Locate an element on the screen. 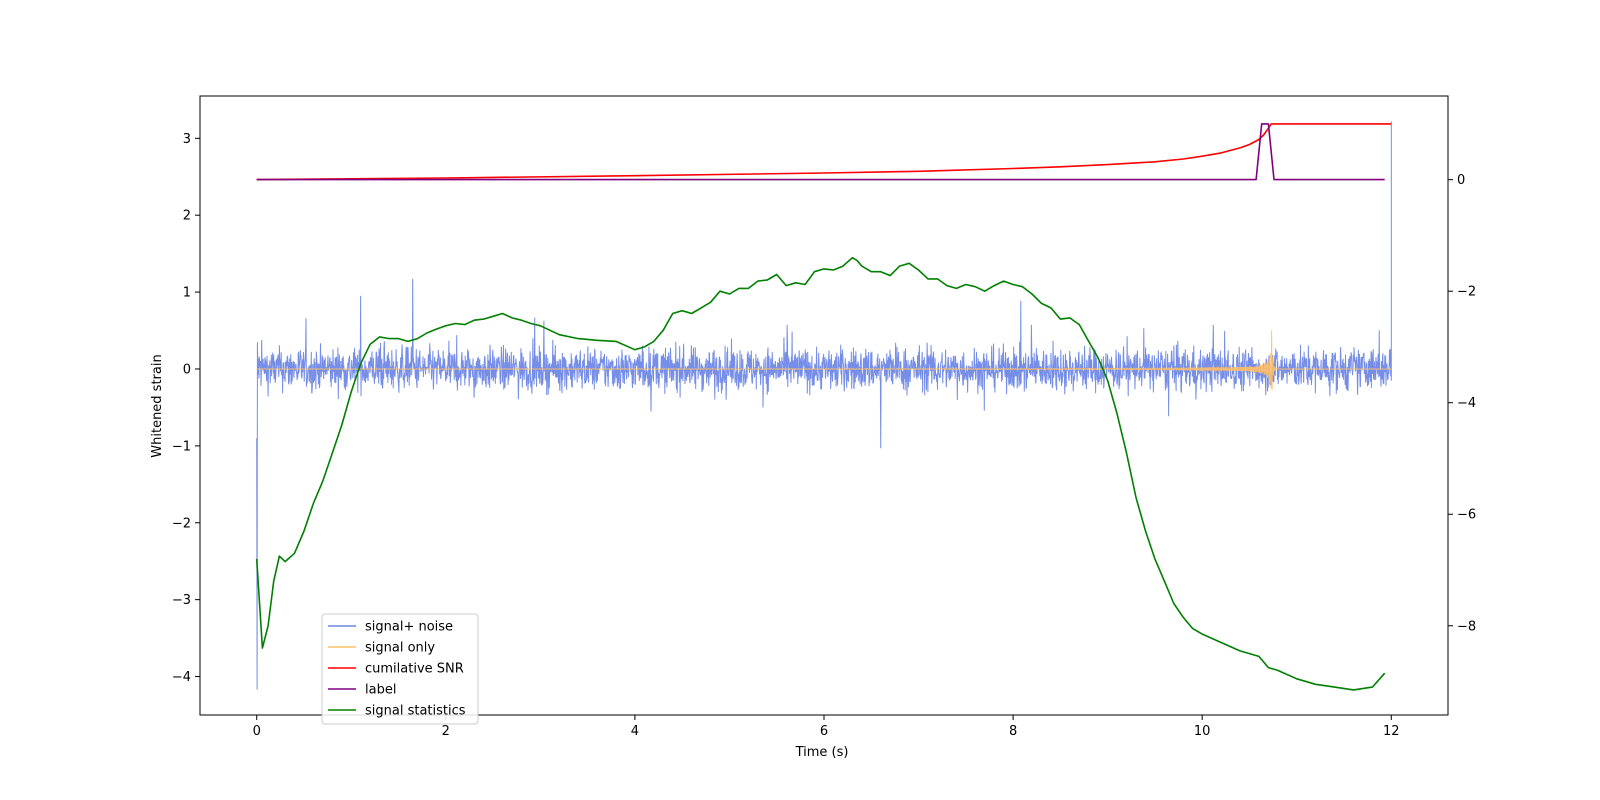  legend-label: signal+ noise is located at coordinates (409, 627).